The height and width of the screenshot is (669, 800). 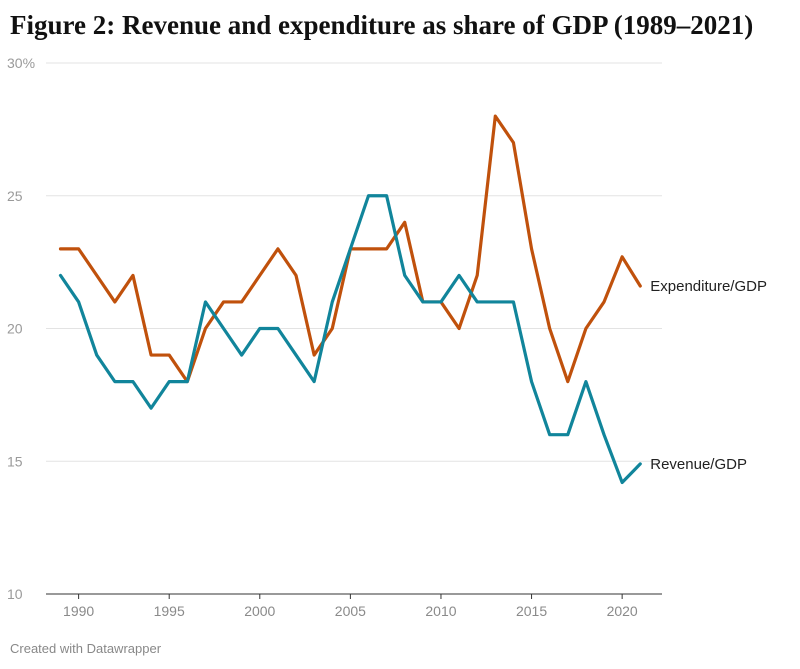 I want to click on x-axis-ticks: 1990 1995 2000 2005 2010 2015 2020, so click(x=350, y=606).